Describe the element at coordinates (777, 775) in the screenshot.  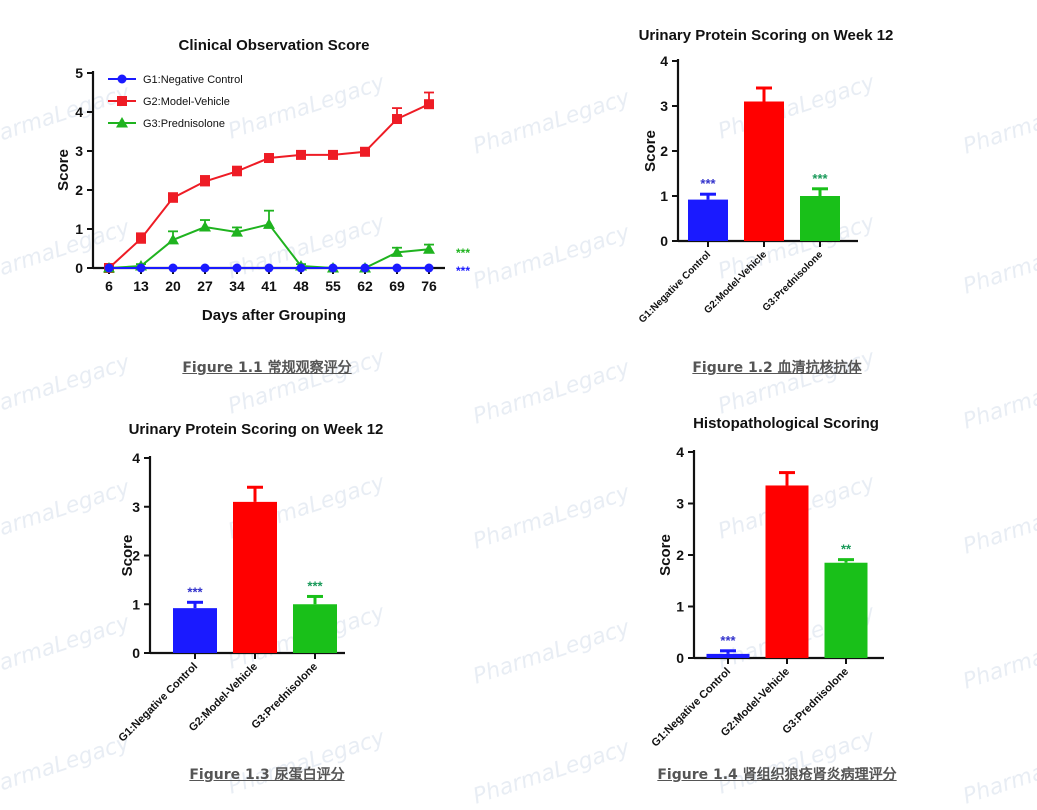
I see `figure-caption-1-4: Figure 1.4 肾组织狼疮肾炎病理评分` at that location.